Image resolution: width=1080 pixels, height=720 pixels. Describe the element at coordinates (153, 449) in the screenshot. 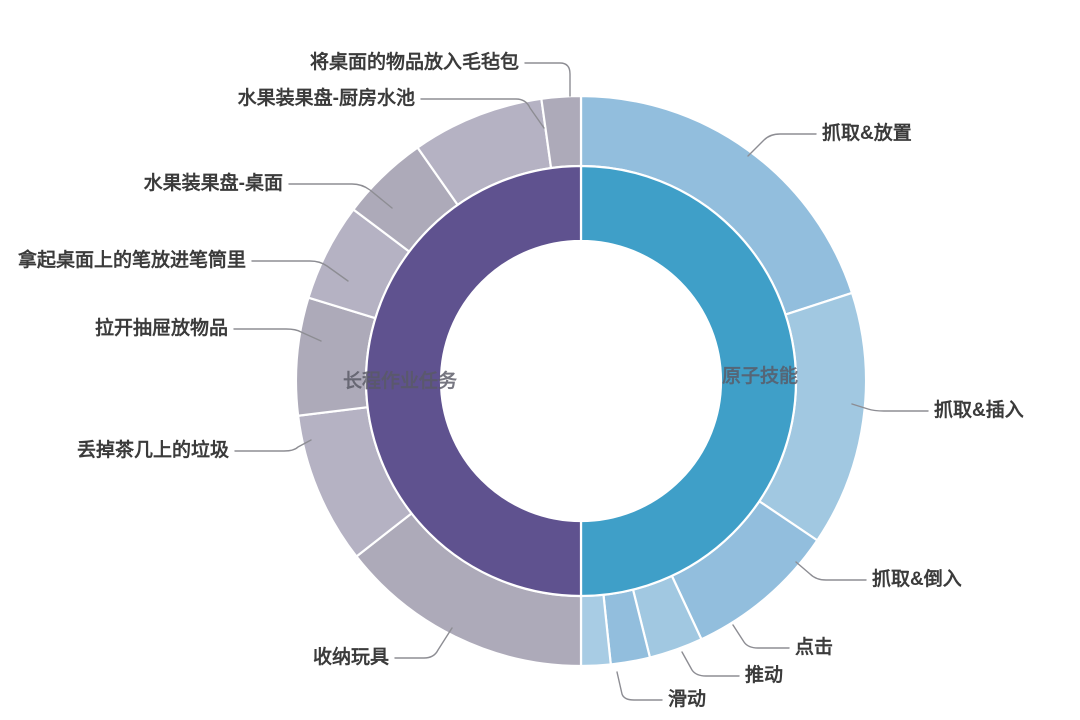

I see `outer-segment-label: 丢掉茶几上的垃圾` at that location.